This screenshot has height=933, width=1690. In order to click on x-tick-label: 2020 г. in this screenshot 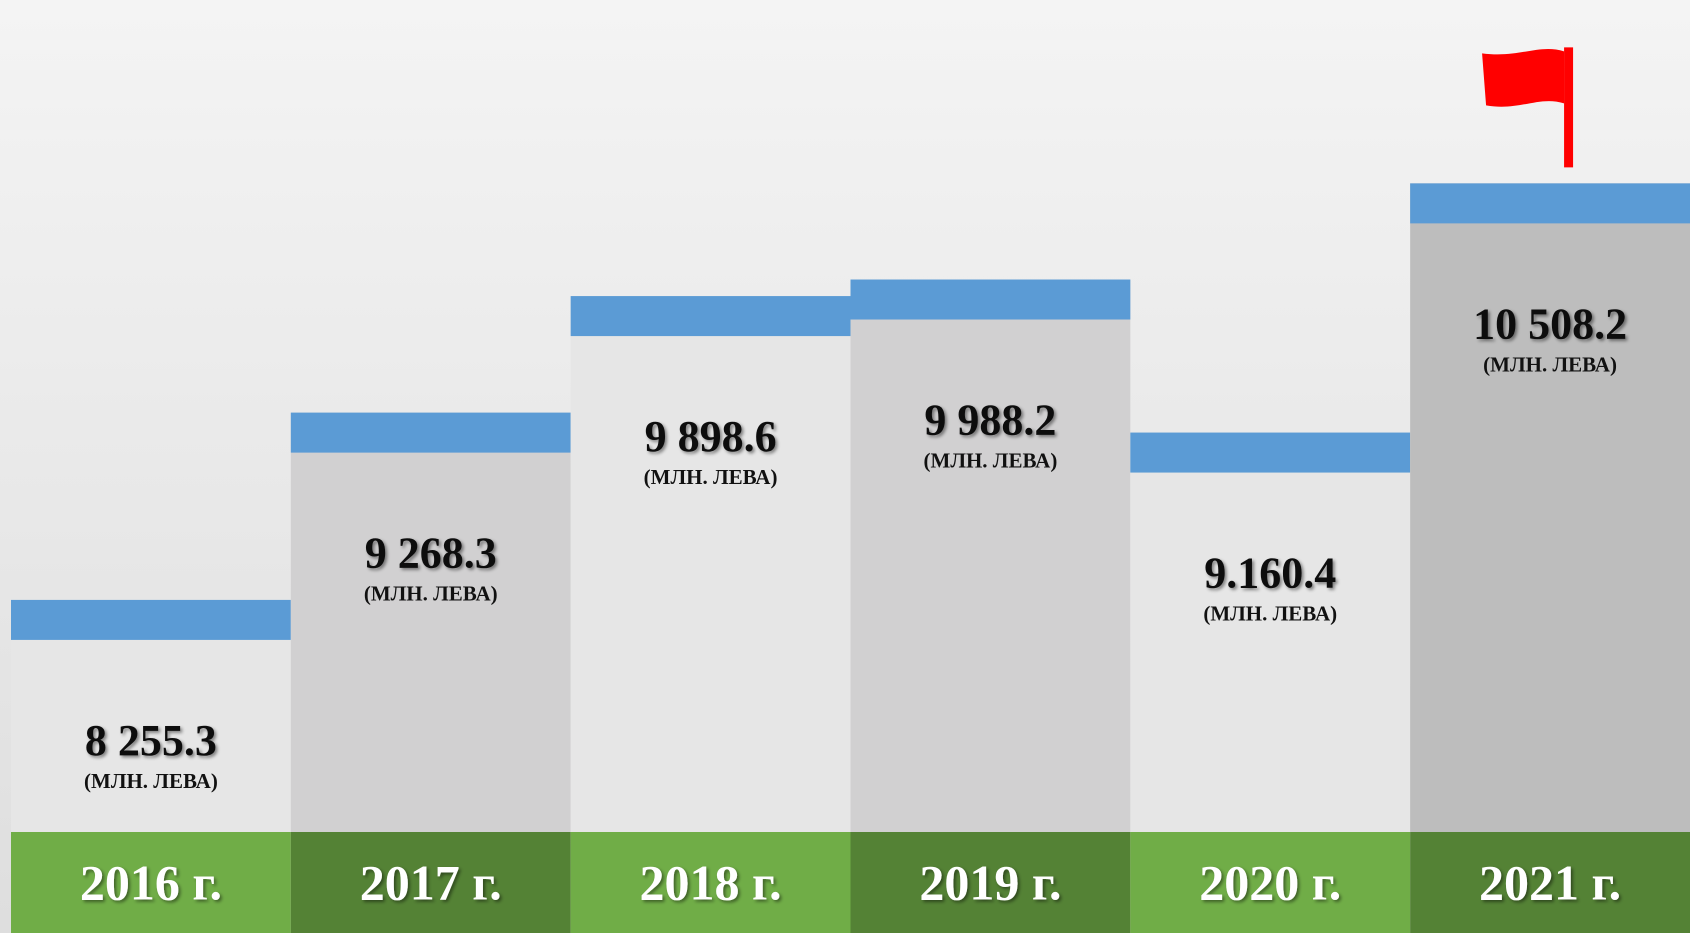, I will do `click(1270, 882)`.